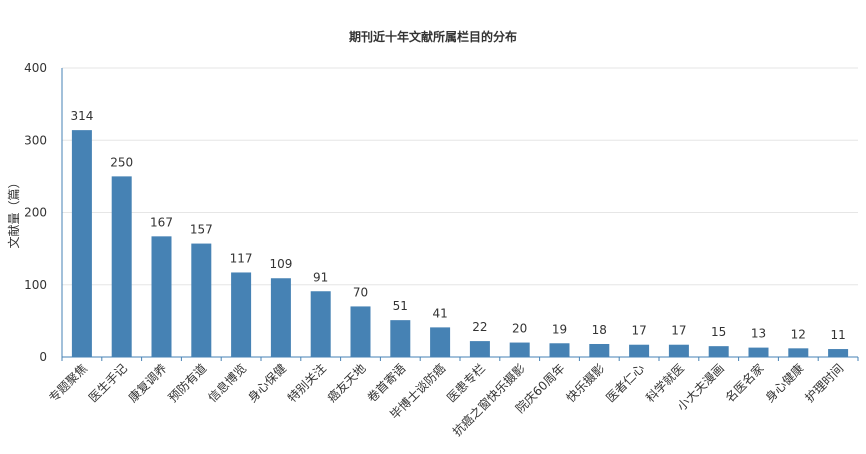 The height and width of the screenshot is (454, 866). Describe the element at coordinates (432, 37) in the screenshot. I see `chart-title: 期刊近十年文献所属栏目的分布` at that location.